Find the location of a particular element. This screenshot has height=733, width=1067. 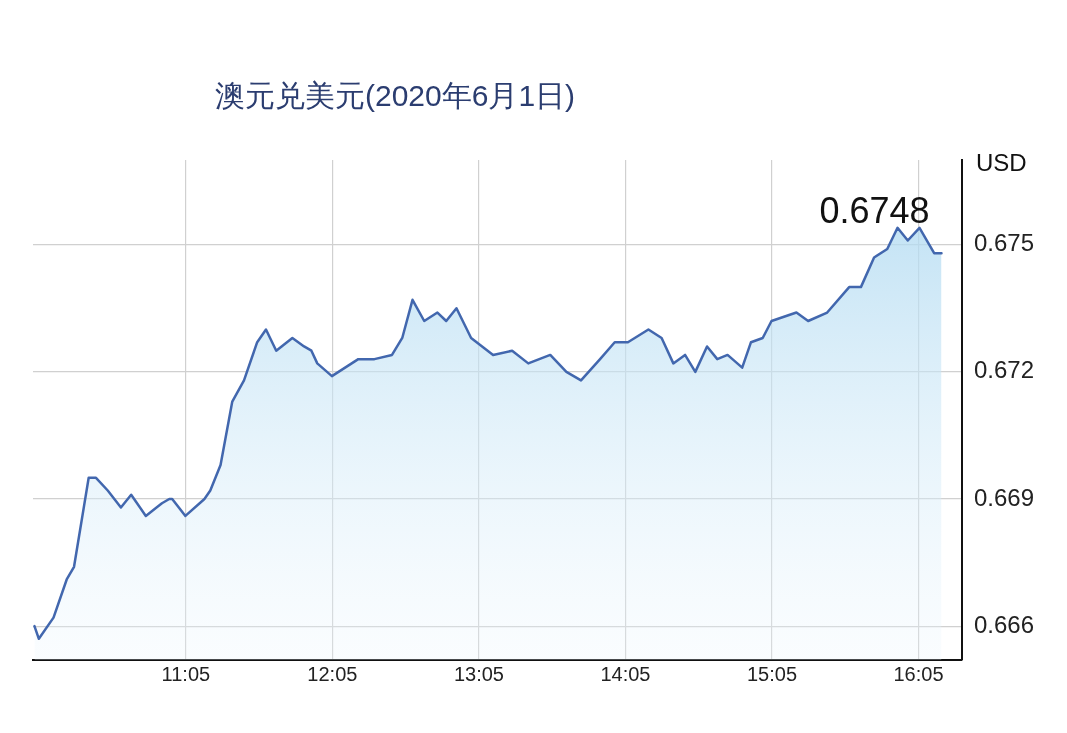

x-tick-label: 11:05 is located at coordinates (186, 673).